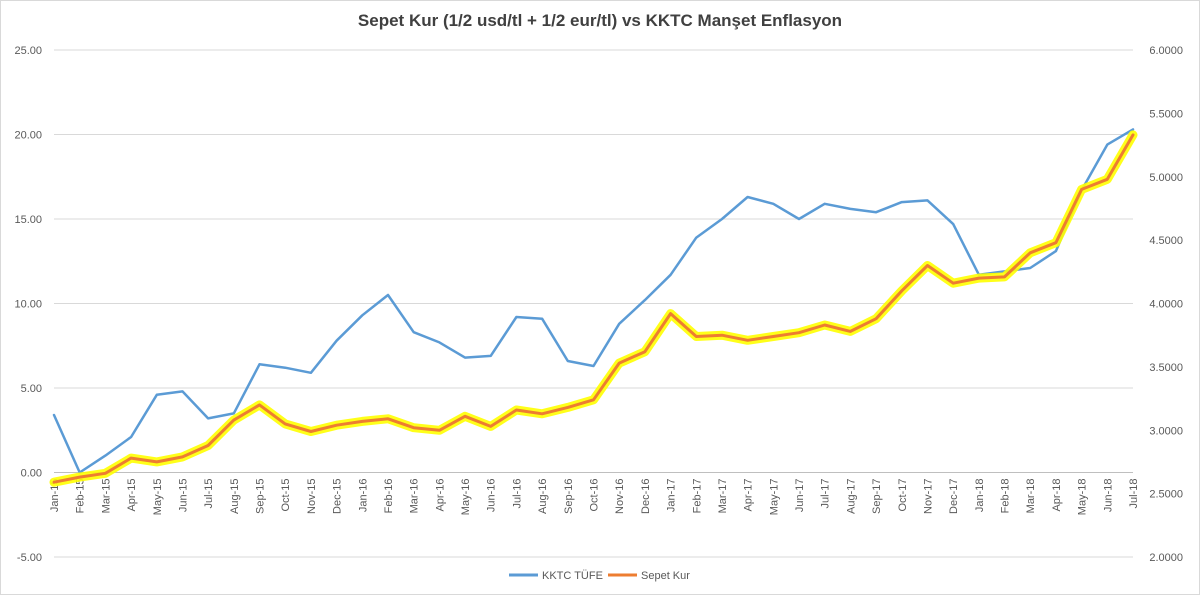 The width and height of the screenshot is (1200, 595). Describe the element at coordinates (158, 497) in the screenshot. I see `x-tick-label: May-15` at that location.